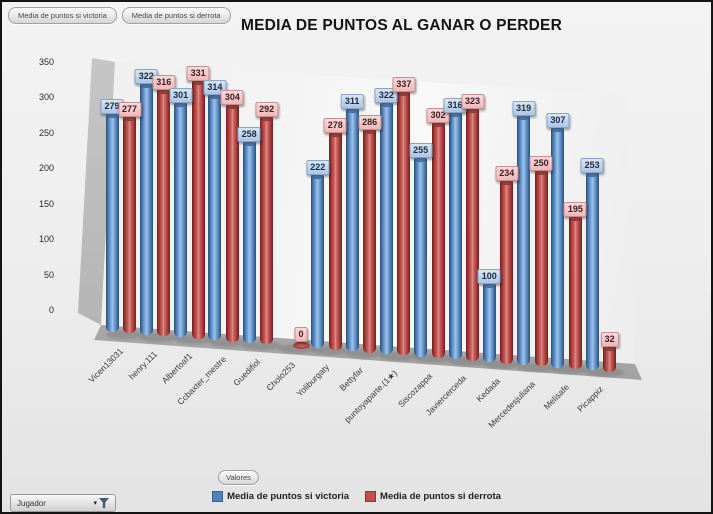 The width and height of the screenshot is (713, 514). What do you see at coordinates (335, 126) in the screenshot?
I see `data-label-derrota: 278` at bounding box center [335, 126].